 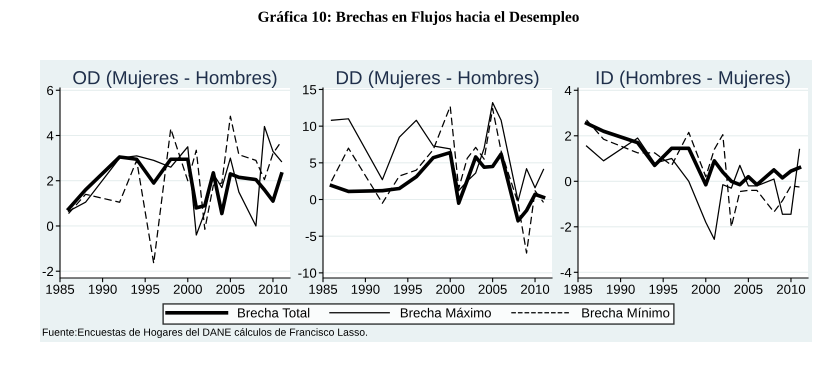 I want to click on chart-title: OD (Mujeres - Hombres), so click(x=174, y=79).